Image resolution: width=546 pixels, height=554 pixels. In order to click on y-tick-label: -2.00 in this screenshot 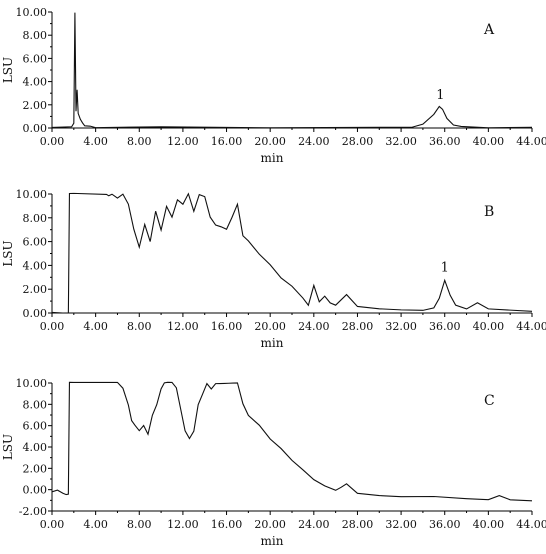, I will do `click(33, 511)`.